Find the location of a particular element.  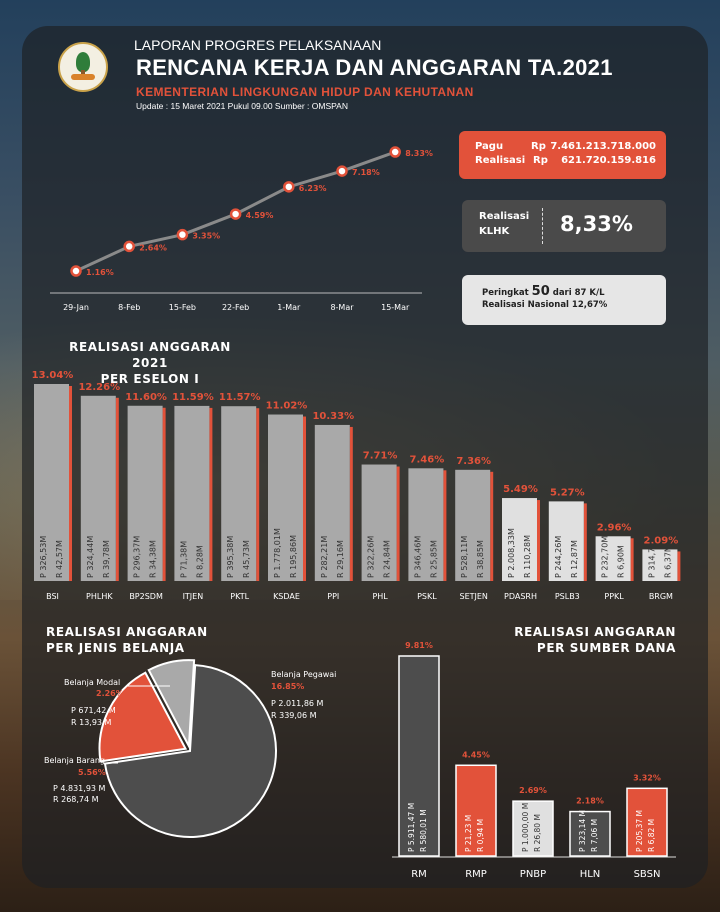

pagu-label: Pagu is located at coordinates (489, 146).